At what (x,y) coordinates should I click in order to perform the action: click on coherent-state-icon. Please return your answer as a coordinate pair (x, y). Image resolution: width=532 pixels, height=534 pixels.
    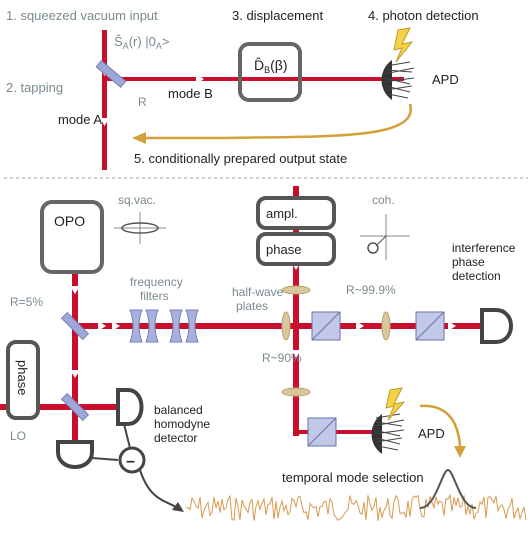
    Looking at the image, I should click on (385, 237).